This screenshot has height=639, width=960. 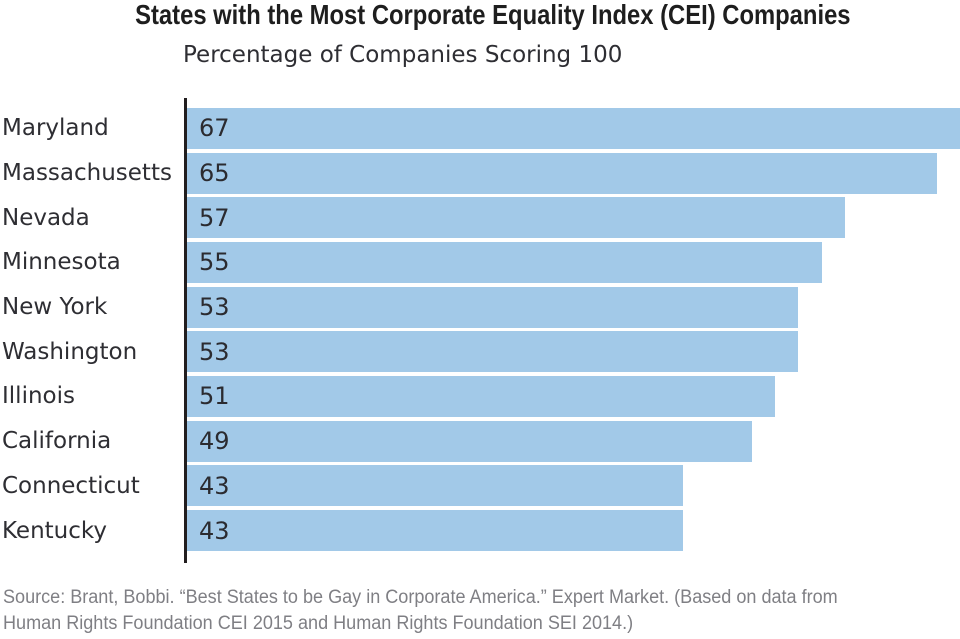 What do you see at coordinates (57, 441) in the screenshot?
I see `category-label: California` at bounding box center [57, 441].